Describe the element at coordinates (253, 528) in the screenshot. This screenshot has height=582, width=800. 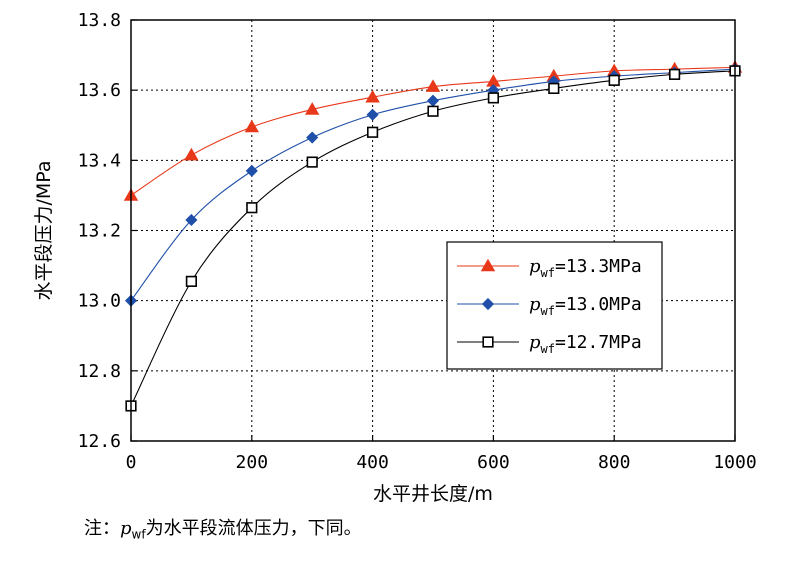
I see `footnote-text: 为水平段流体压力，下同。` at that location.